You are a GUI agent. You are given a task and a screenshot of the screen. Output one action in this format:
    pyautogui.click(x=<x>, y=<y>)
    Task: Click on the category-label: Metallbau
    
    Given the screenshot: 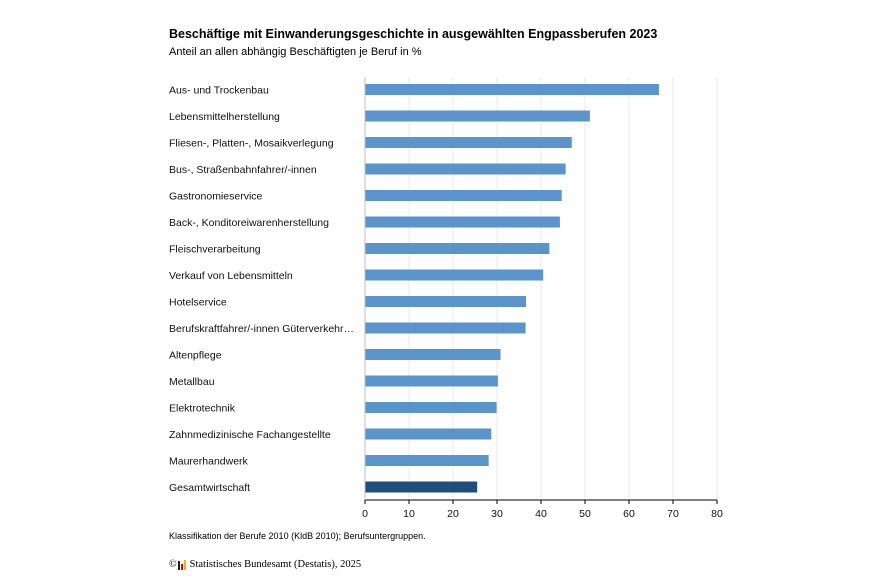 What is the action you would take?
    pyautogui.click(x=192, y=382)
    